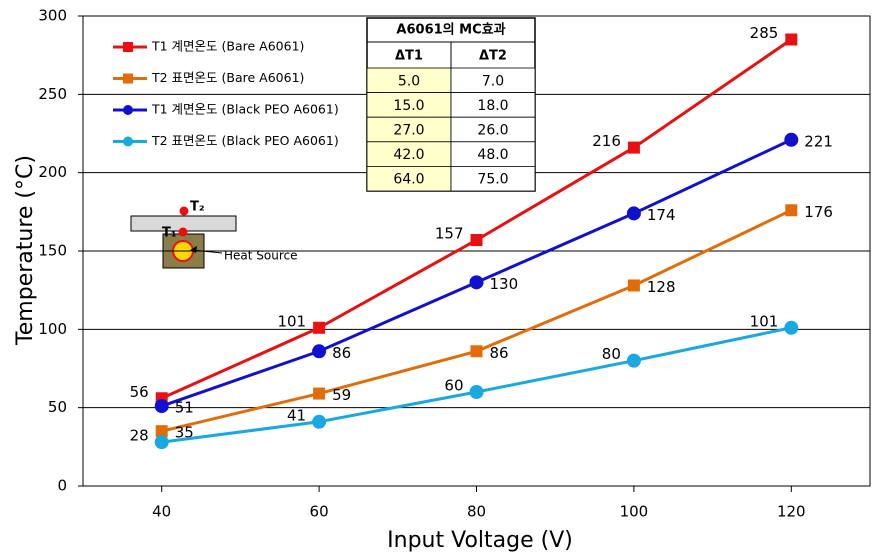 This screenshot has width=894, height=559. I want to click on table-cell: 75.0, so click(492, 180).